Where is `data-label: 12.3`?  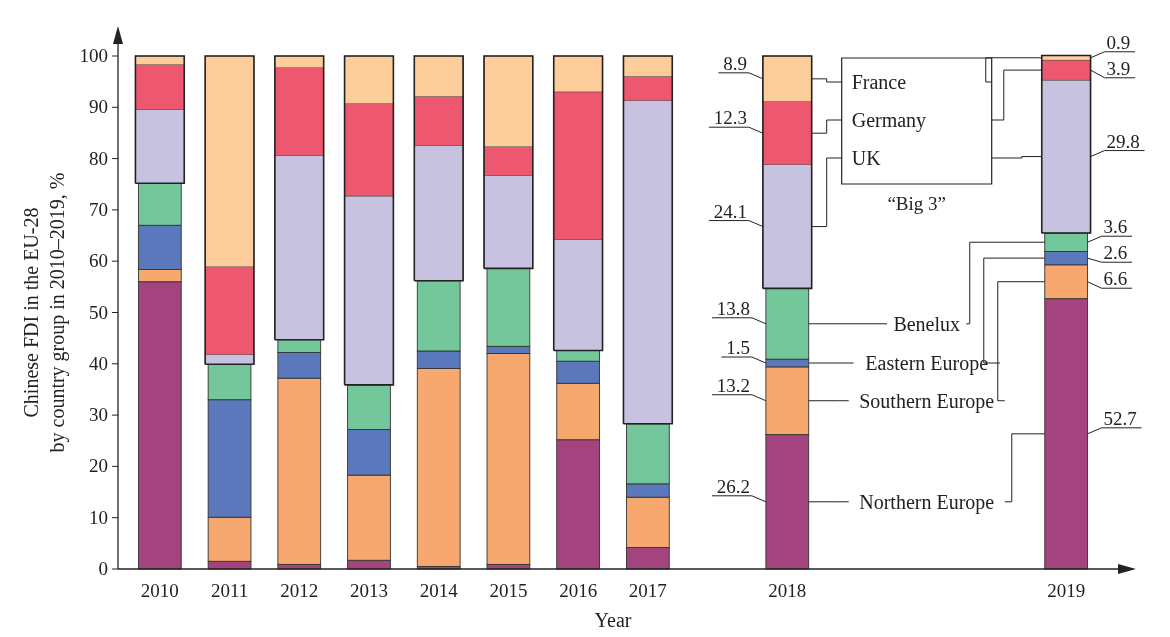
data-label: 12.3 is located at coordinates (730, 118).